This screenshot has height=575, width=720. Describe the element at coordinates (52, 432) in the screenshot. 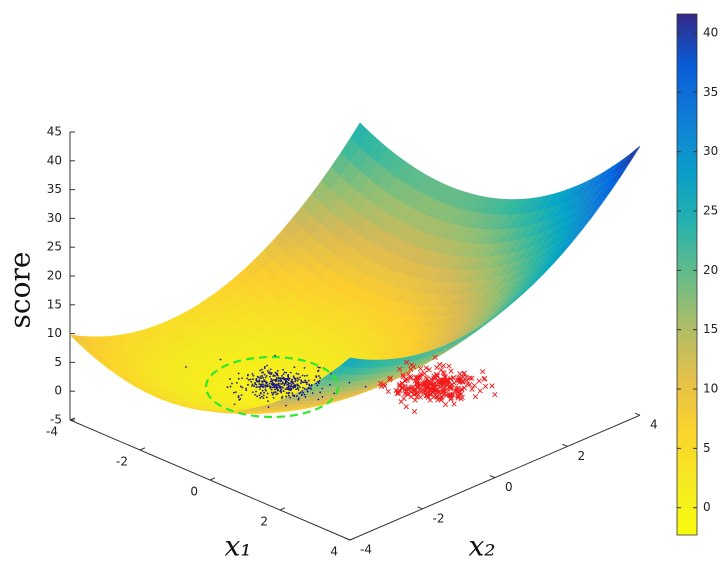

I see `x-tick-label: -4` at that location.